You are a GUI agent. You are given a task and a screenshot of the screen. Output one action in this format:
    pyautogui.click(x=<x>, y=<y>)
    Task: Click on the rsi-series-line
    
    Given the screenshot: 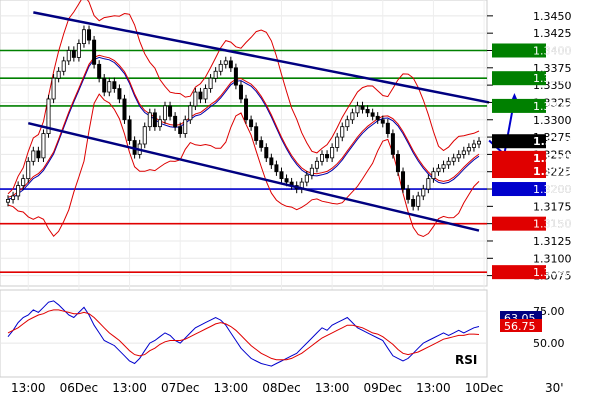 What is the action you would take?
    pyautogui.click(x=243, y=333)
    